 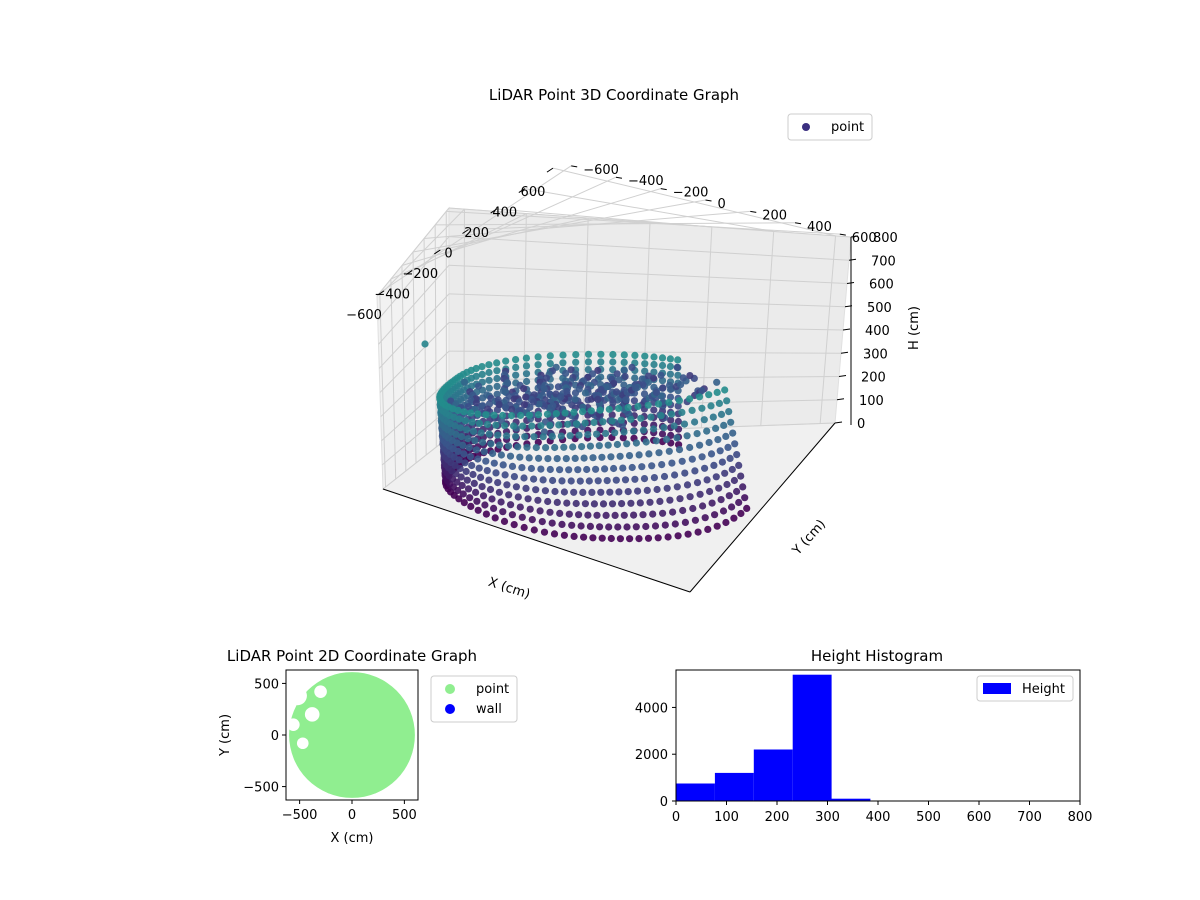 I want to click on legend-histogram-frame, so click(x=1025, y=688).